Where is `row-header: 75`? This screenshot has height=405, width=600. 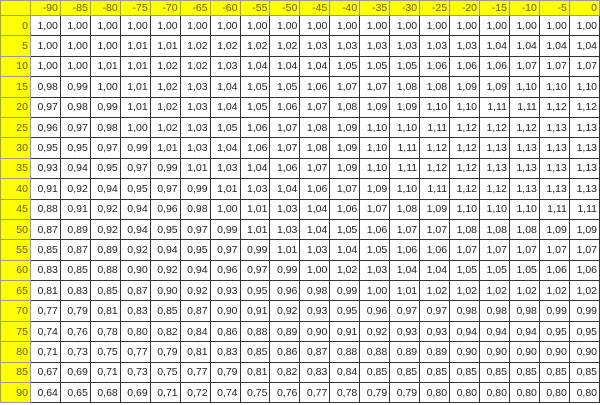
row-header: 75 is located at coordinates (15, 331).